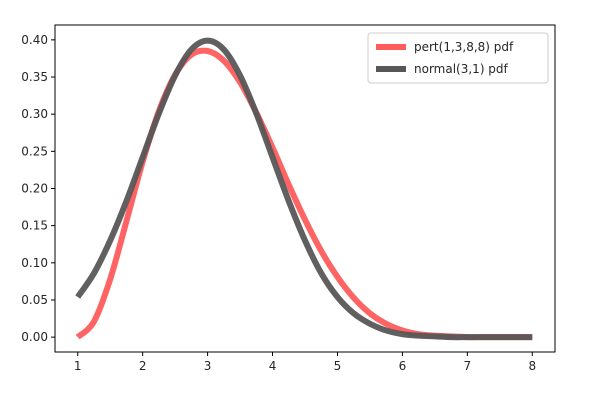 This screenshot has height=415, width=598. Describe the element at coordinates (34, 300) in the screenshot. I see `y-tick-label: 0.05` at that location.